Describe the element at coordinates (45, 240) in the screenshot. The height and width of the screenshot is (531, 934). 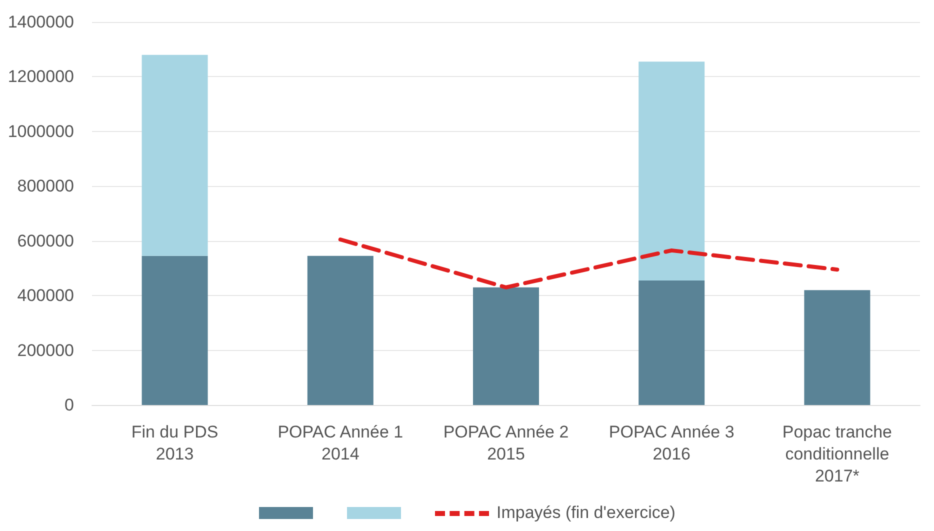
I see `y-tick-label: 600000` at that location.